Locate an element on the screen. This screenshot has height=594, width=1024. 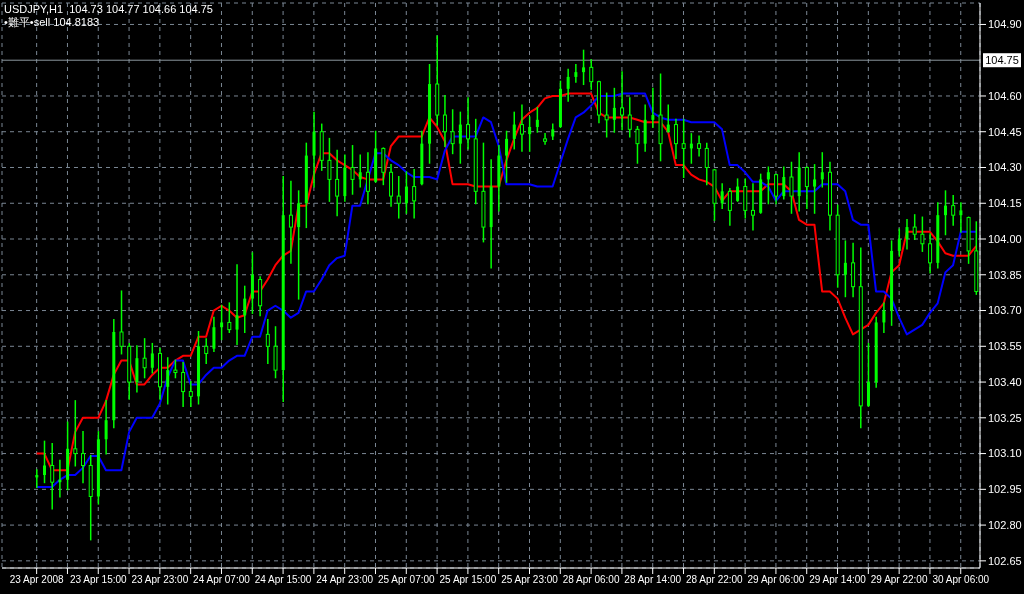
x-tick-label: 28 Apr 06:00 is located at coordinates (591, 580).